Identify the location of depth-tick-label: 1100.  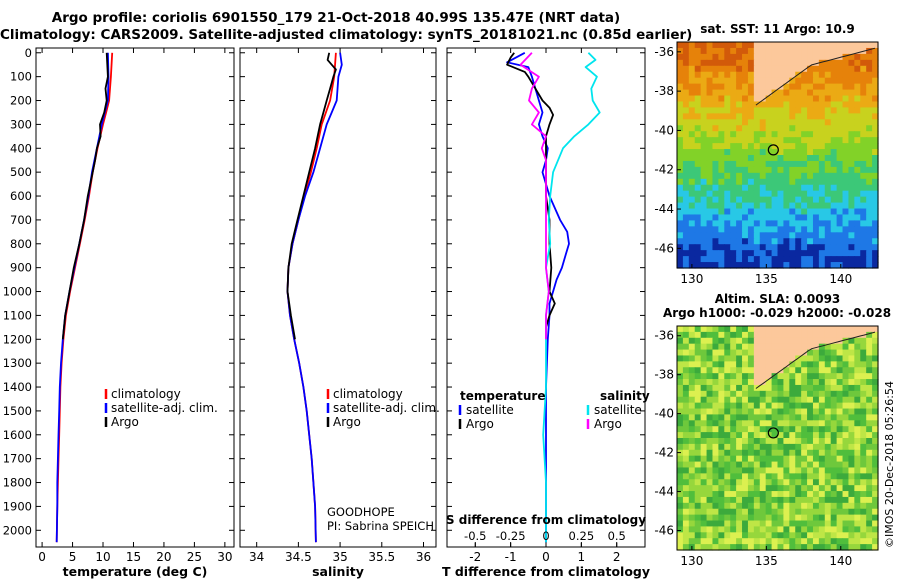
(17, 315).